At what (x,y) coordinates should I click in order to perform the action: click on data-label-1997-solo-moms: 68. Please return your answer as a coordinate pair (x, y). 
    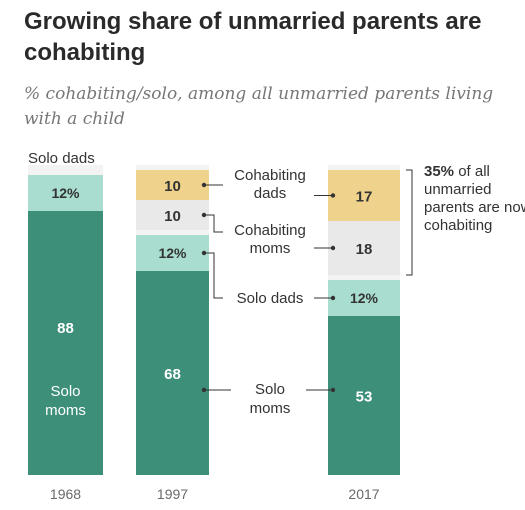
    Looking at the image, I should click on (172, 374).